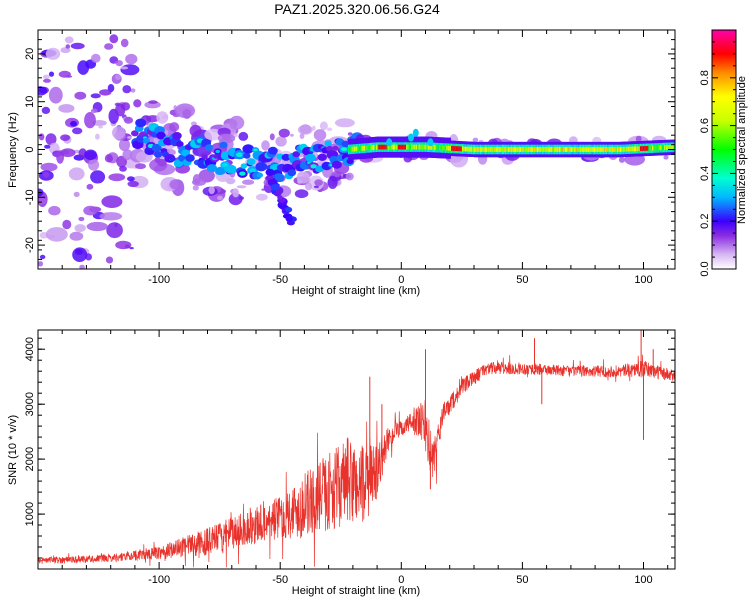  What do you see at coordinates (159, 280) in the screenshot?
I see `spectrogram-x-tick-label: -100` at bounding box center [159, 280].